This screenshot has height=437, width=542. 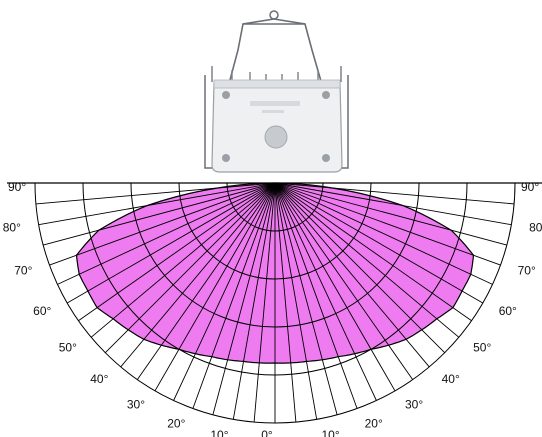 I want to click on angle-label-left: 20°, so click(x=176, y=424).